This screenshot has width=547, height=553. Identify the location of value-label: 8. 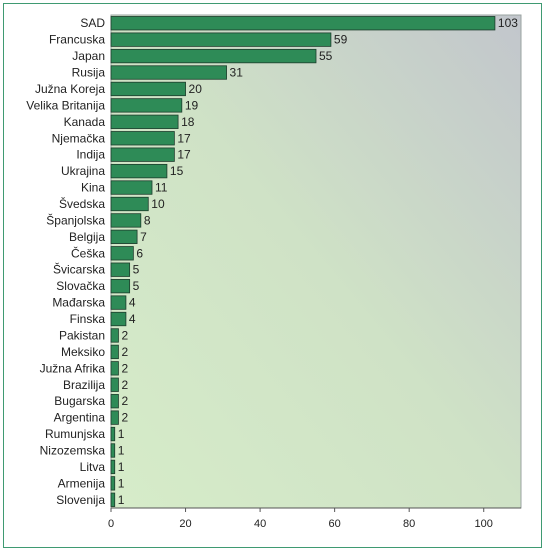
(147, 220).